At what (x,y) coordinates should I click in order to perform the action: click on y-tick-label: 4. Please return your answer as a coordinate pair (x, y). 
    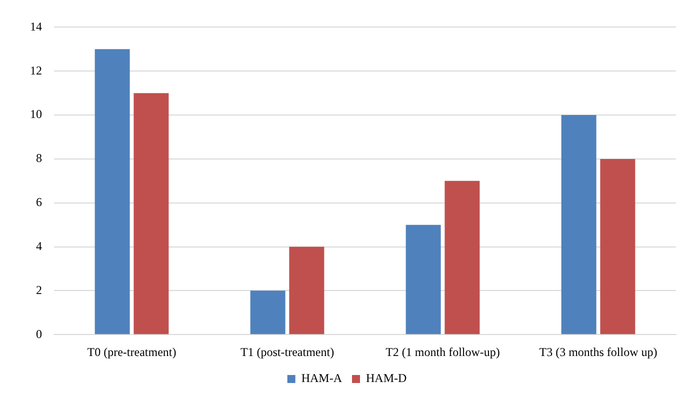
    Looking at the image, I should click on (39, 245).